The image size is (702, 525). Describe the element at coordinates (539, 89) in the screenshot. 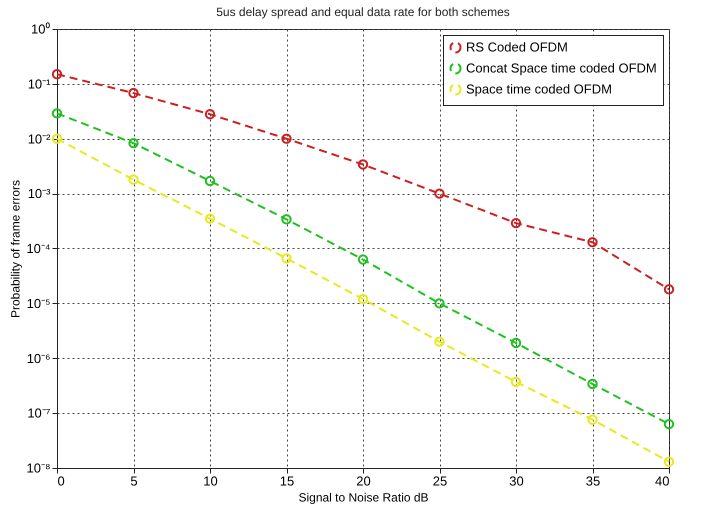

I see `legend-label: Space time coded OFDM` at that location.